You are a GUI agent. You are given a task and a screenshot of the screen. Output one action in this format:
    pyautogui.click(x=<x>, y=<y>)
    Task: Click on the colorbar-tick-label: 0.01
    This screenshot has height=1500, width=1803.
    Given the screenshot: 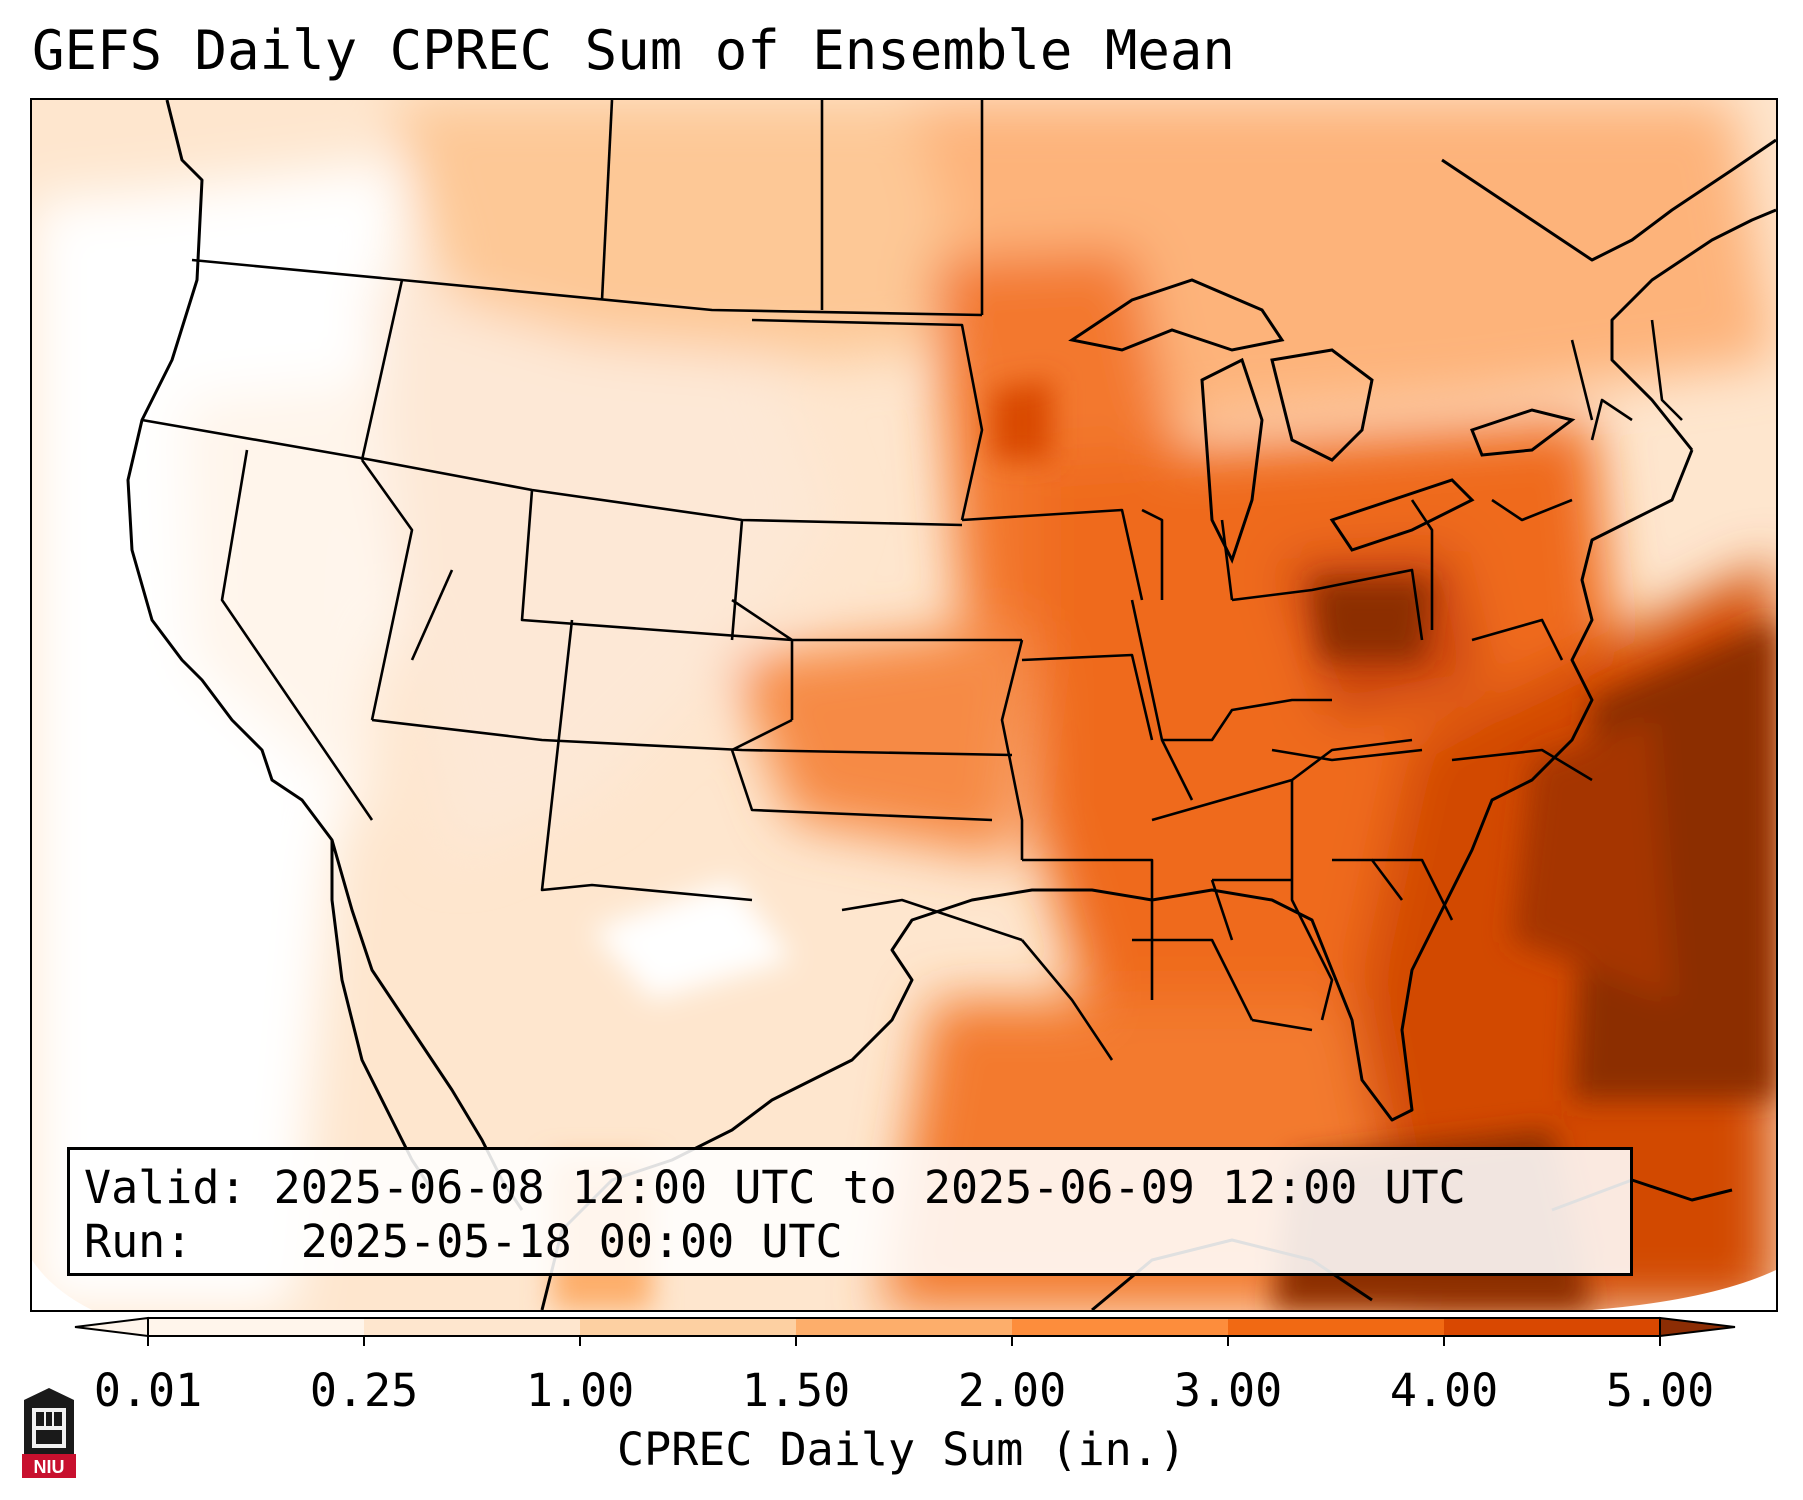 What is the action you would take?
    pyautogui.click(x=148, y=1390)
    